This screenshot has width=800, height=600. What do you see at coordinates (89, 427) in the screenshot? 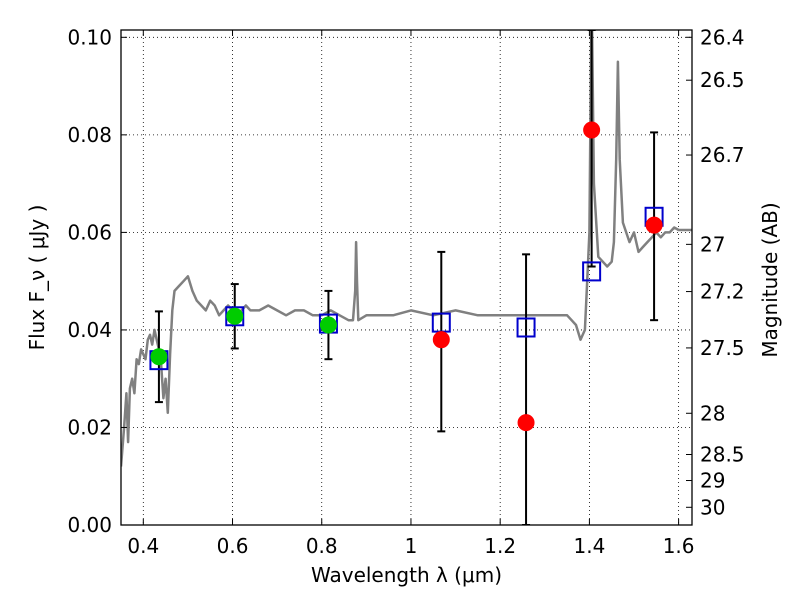
I see `y-tick-label: 0.02` at bounding box center [89, 427].